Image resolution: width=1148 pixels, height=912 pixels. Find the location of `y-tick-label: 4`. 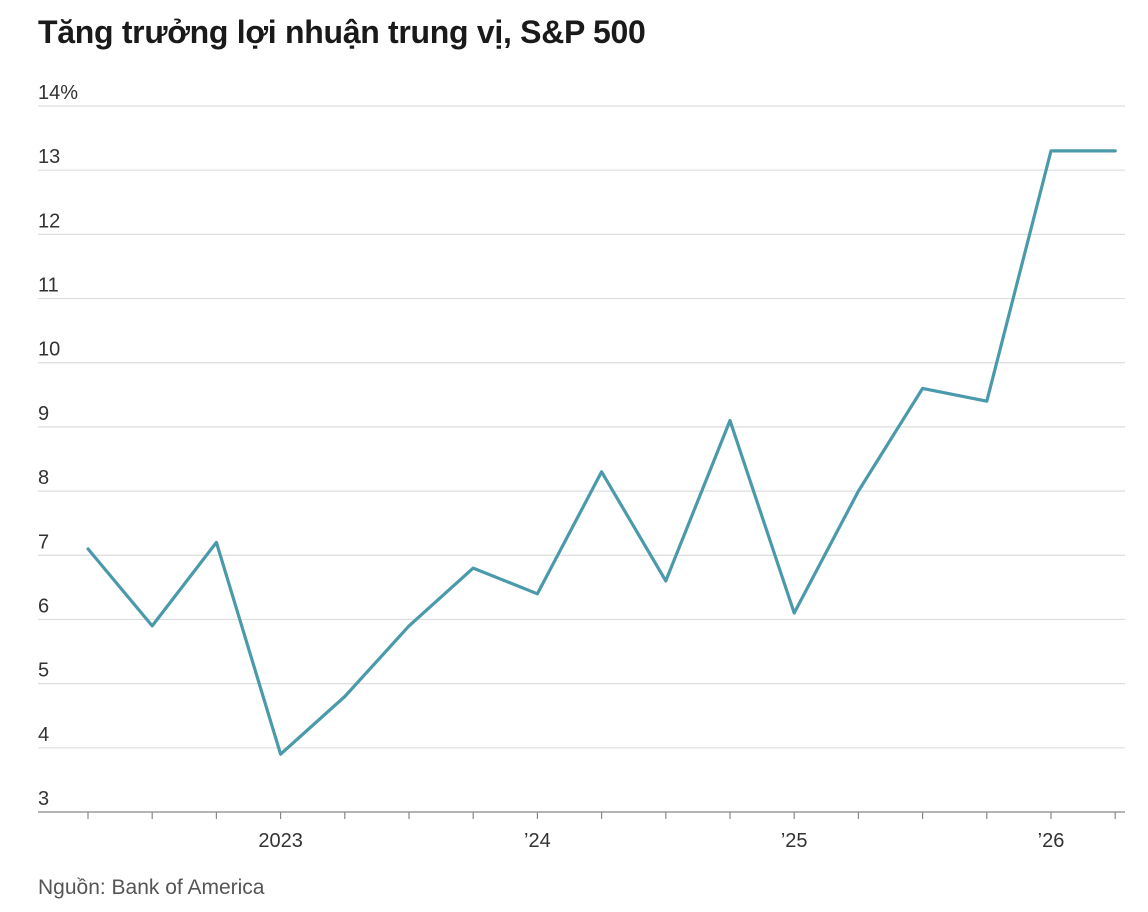

y-tick-label: 4 is located at coordinates (43, 735).